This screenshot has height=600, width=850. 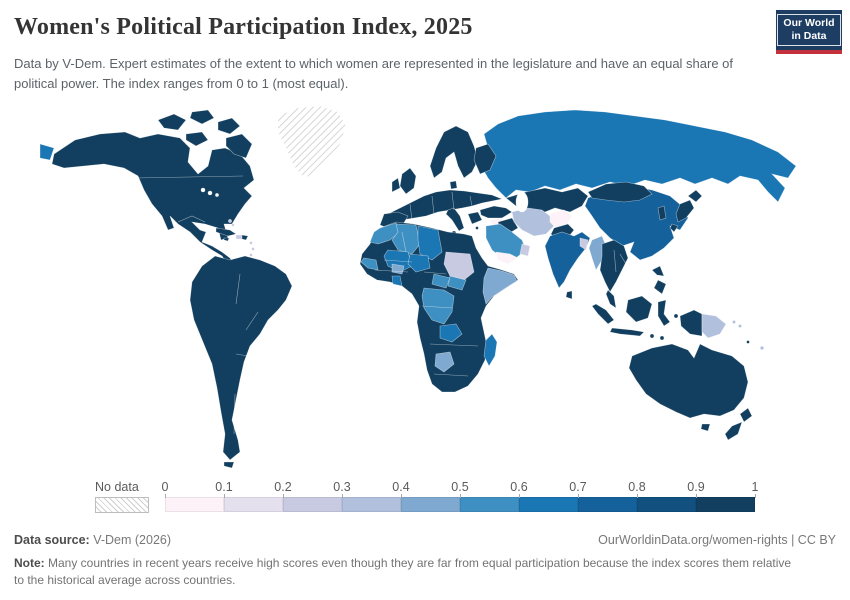 I want to click on region-italy, so click(x=455, y=219).